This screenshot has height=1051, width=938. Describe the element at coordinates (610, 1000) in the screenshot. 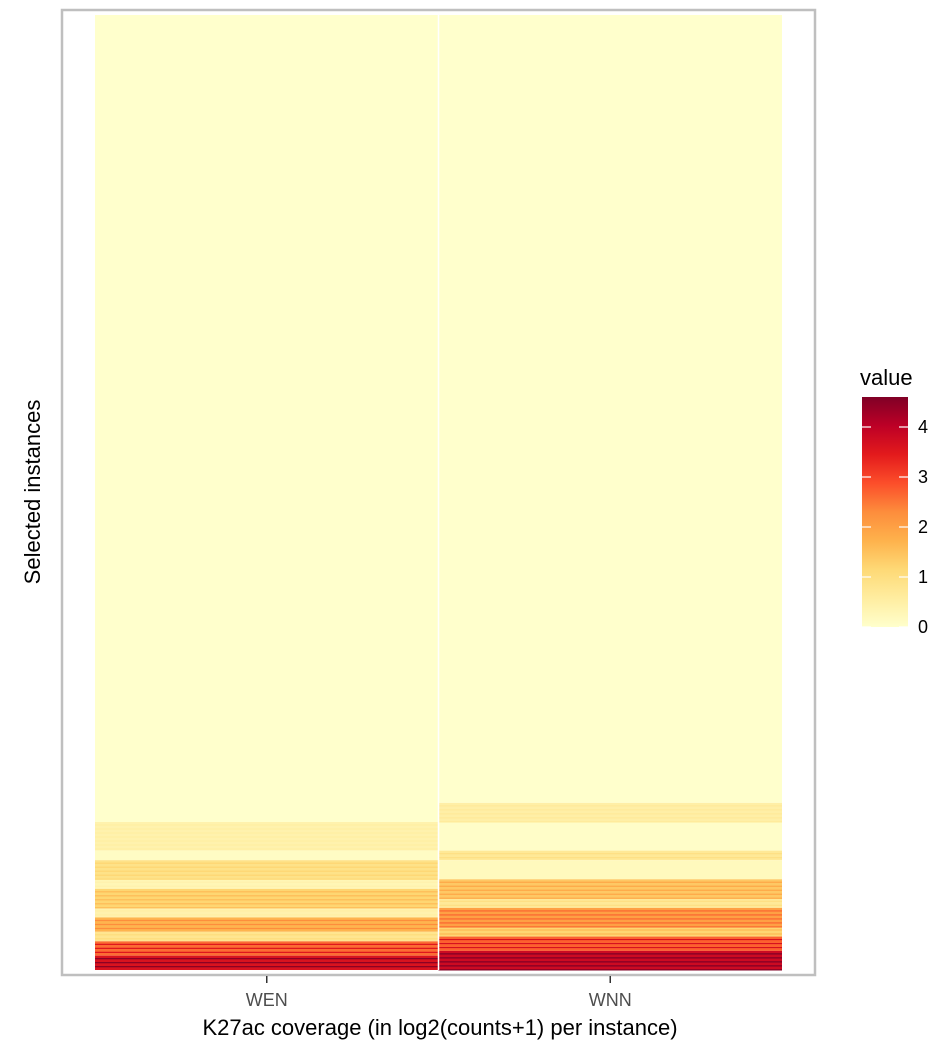

I see `x-tick-label-wnn: WNN` at that location.